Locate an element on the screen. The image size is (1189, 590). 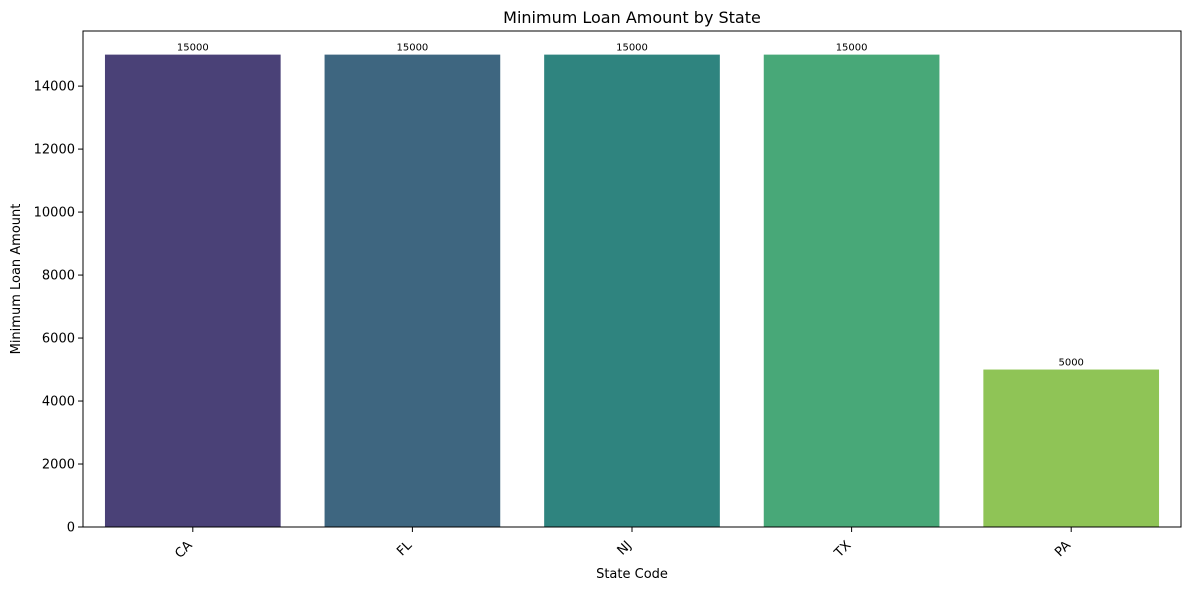
y-tick-label-6000: 6000 is located at coordinates (58, 339).